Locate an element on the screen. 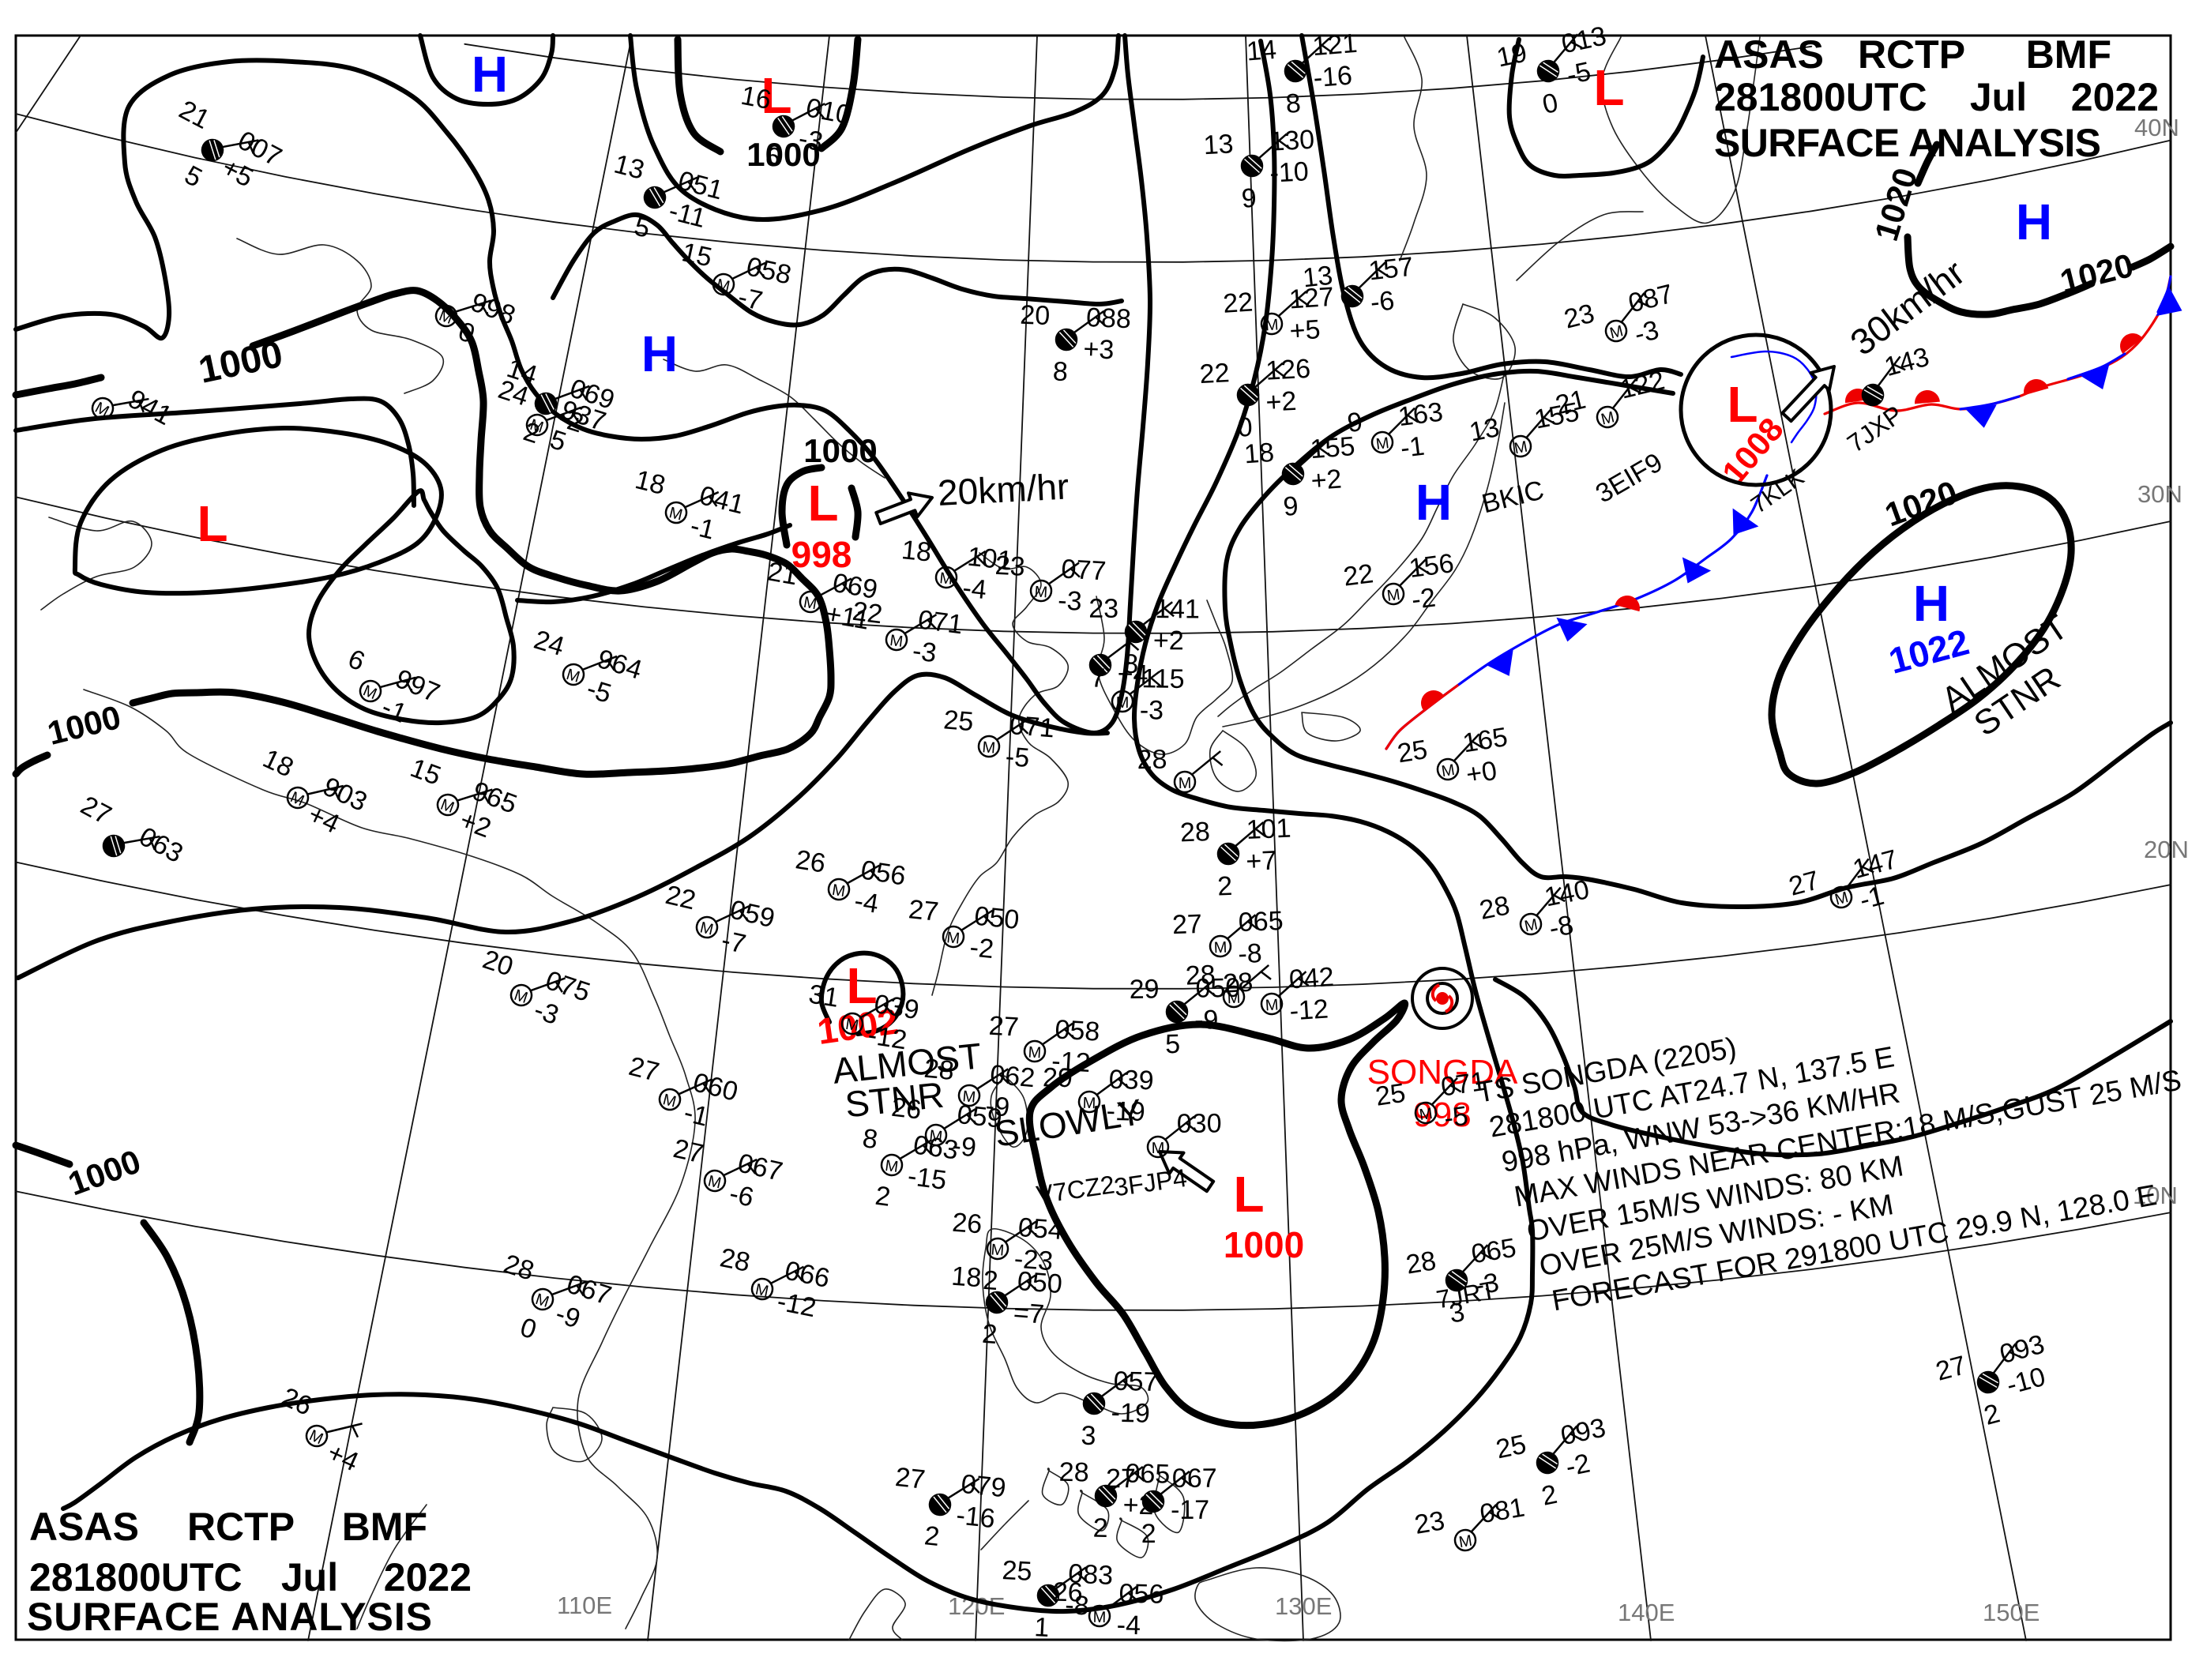 Image resolution: width=2188 pixels, height=1680 pixels. svg-text: 081 is located at coordinates (1502, 1510).